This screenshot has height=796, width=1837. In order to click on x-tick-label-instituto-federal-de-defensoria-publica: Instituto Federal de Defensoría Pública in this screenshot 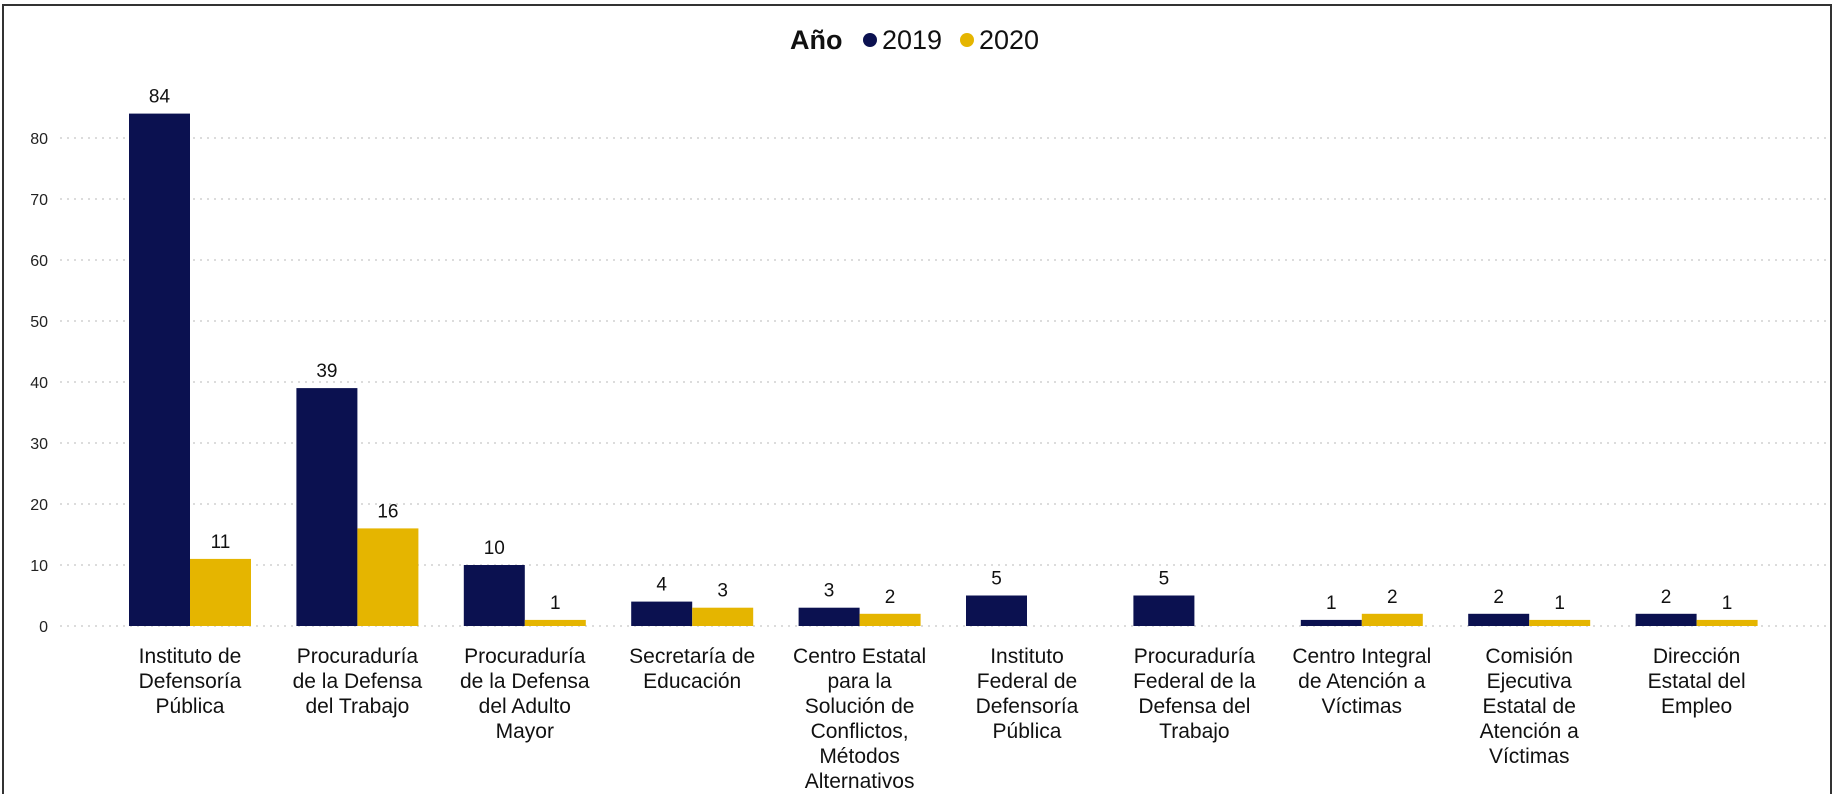, I will do `click(1027, 694)`.